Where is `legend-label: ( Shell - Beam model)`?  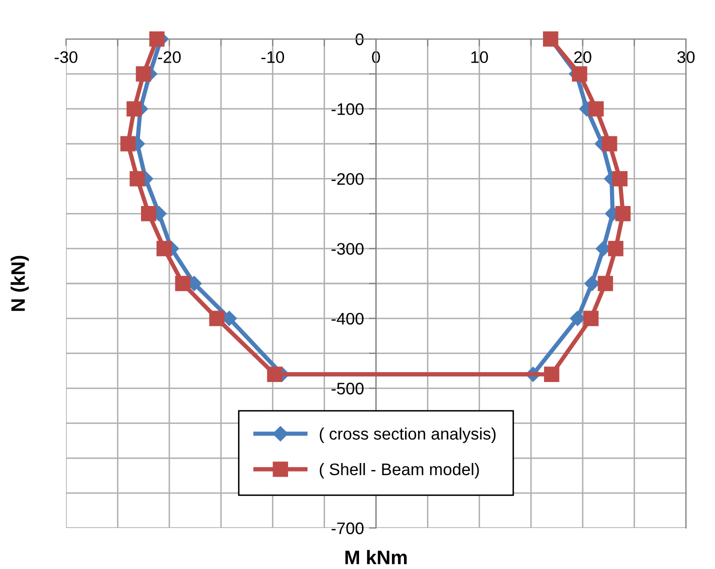 legend-label: ( Shell - Beam model) is located at coordinates (399, 471).